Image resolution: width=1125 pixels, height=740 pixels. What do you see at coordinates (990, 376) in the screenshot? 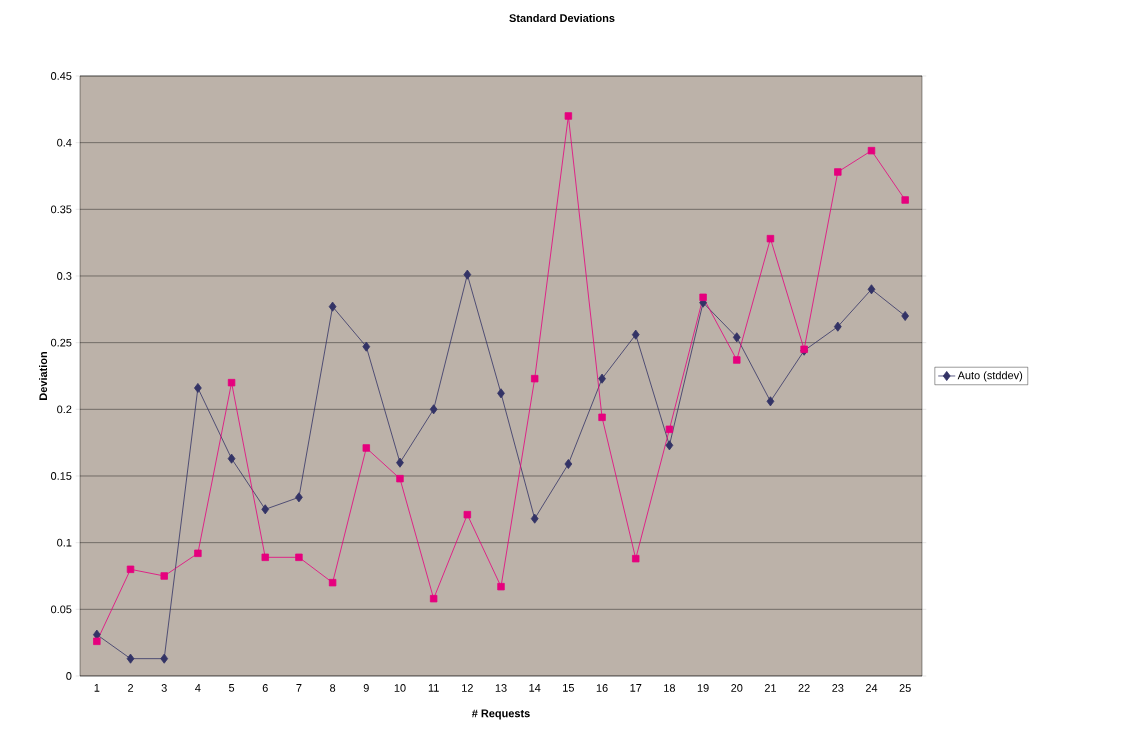
I see `legend-label: Auto (stddev)` at bounding box center [990, 376].